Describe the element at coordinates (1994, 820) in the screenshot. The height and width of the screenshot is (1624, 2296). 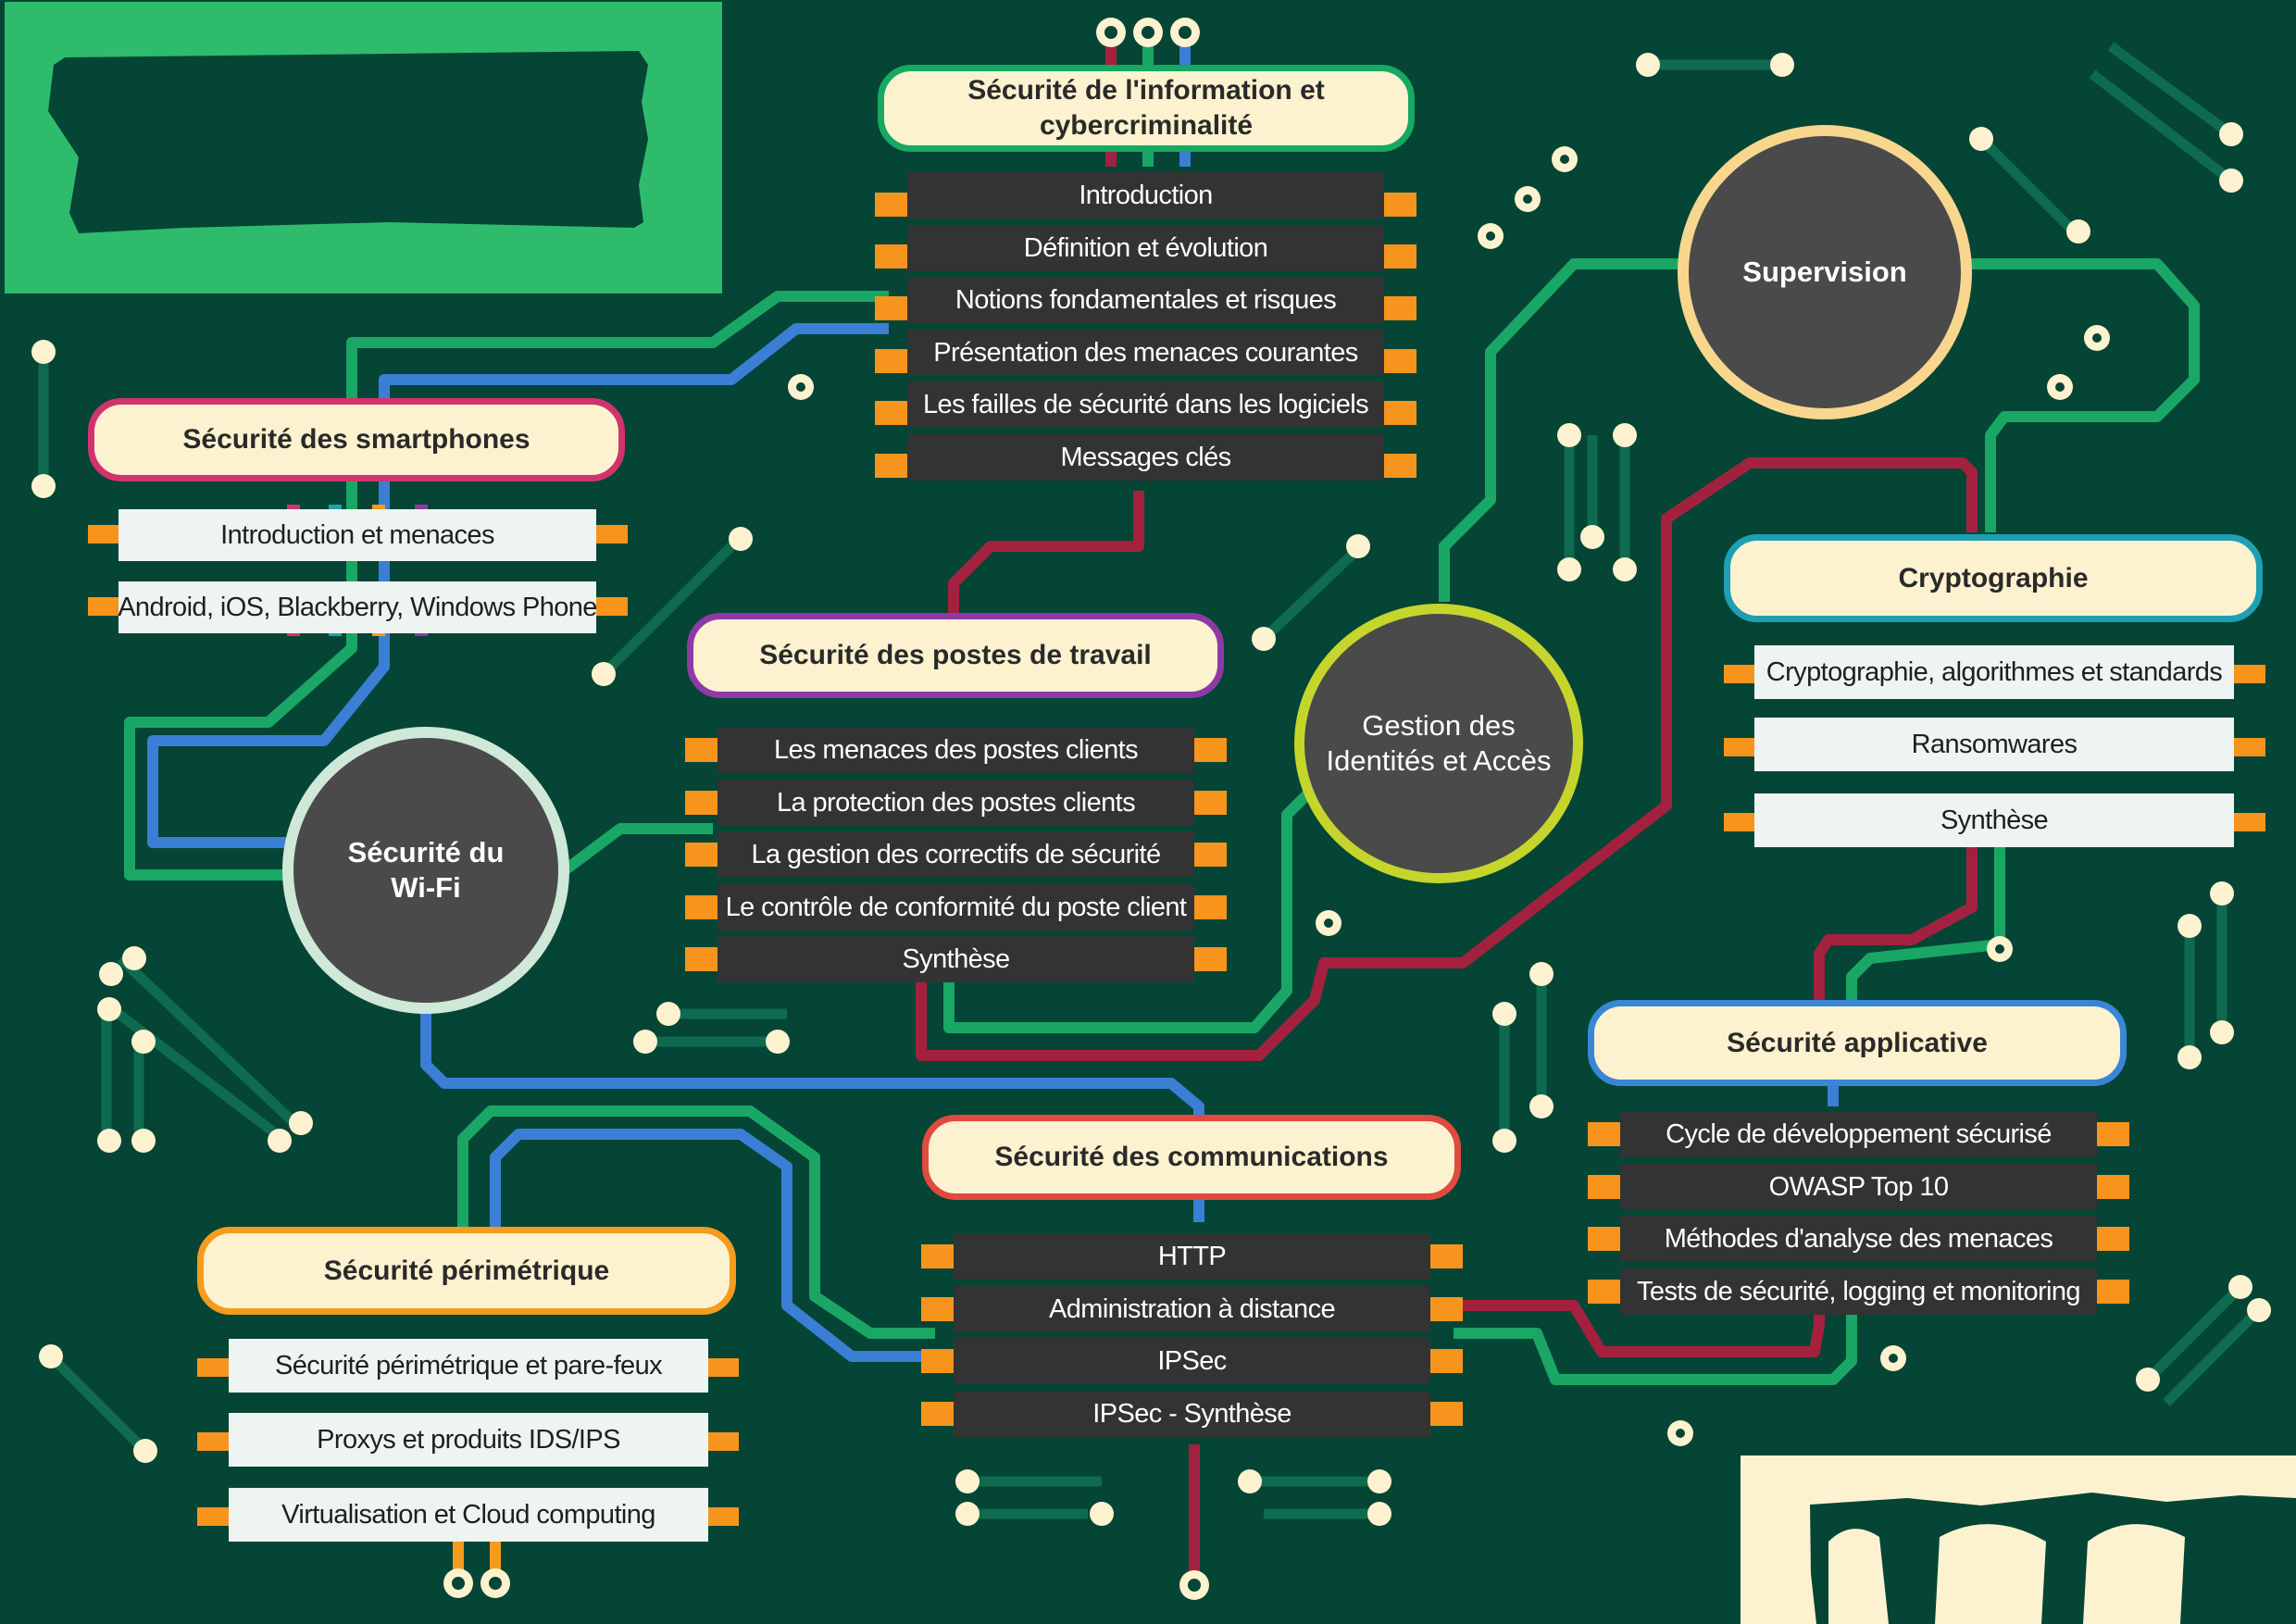
I see `list-item: Synthèse` at that location.